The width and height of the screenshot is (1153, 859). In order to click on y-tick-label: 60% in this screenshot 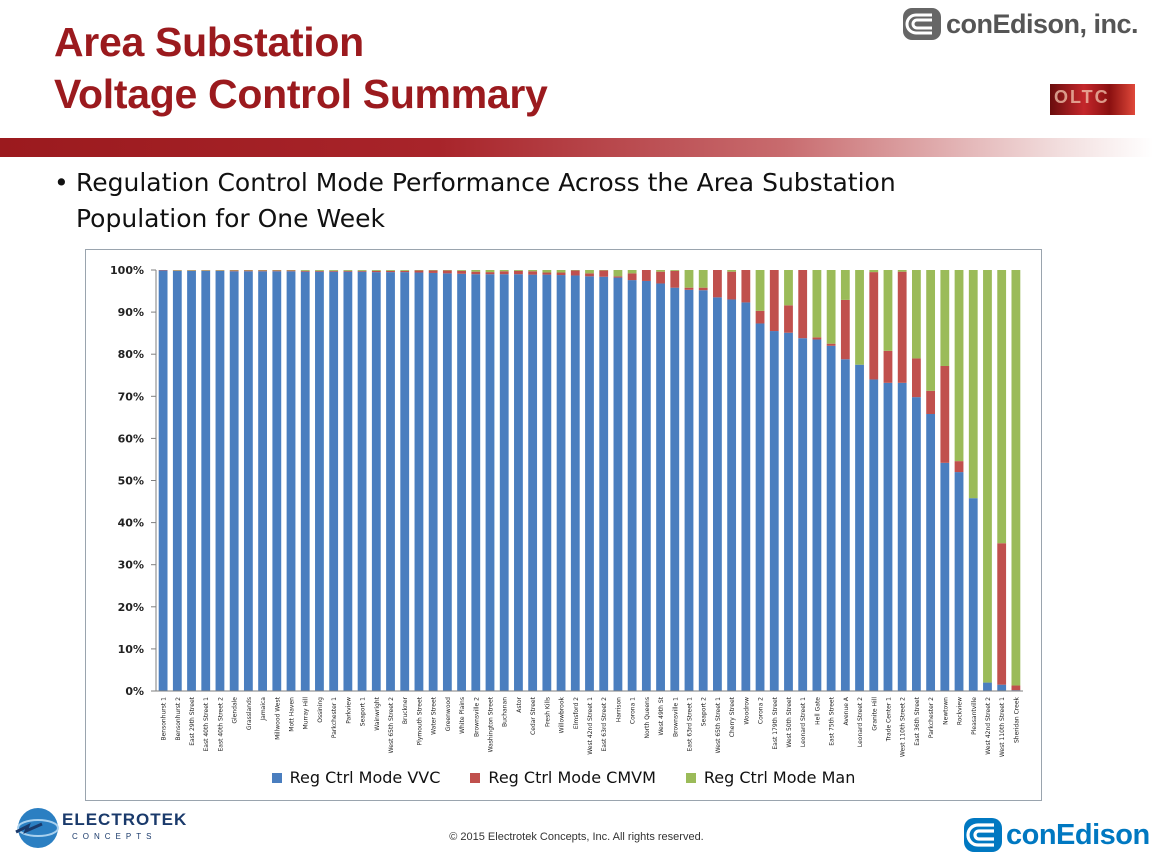, I will do `click(131, 438)`.